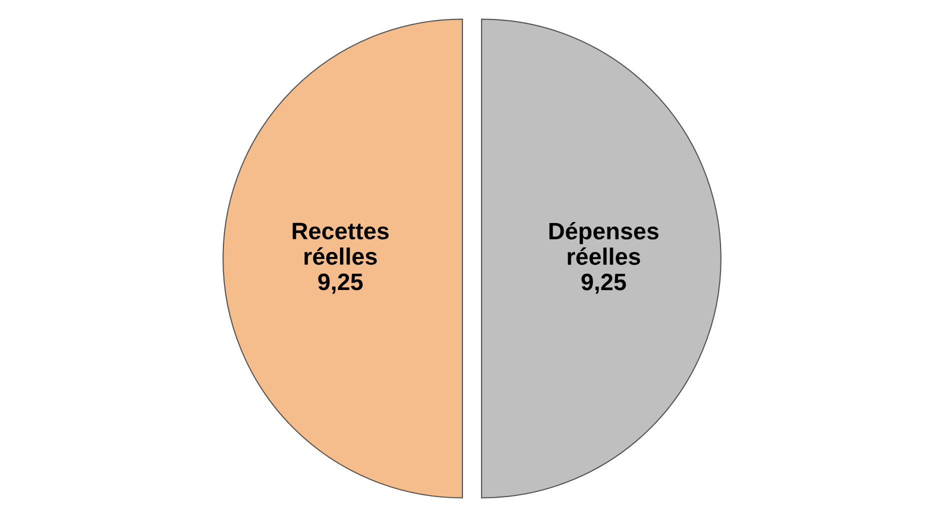  What do you see at coordinates (340, 243) in the screenshot?
I see `slice-label: Recettes réelles` at bounding box center [340, 243].